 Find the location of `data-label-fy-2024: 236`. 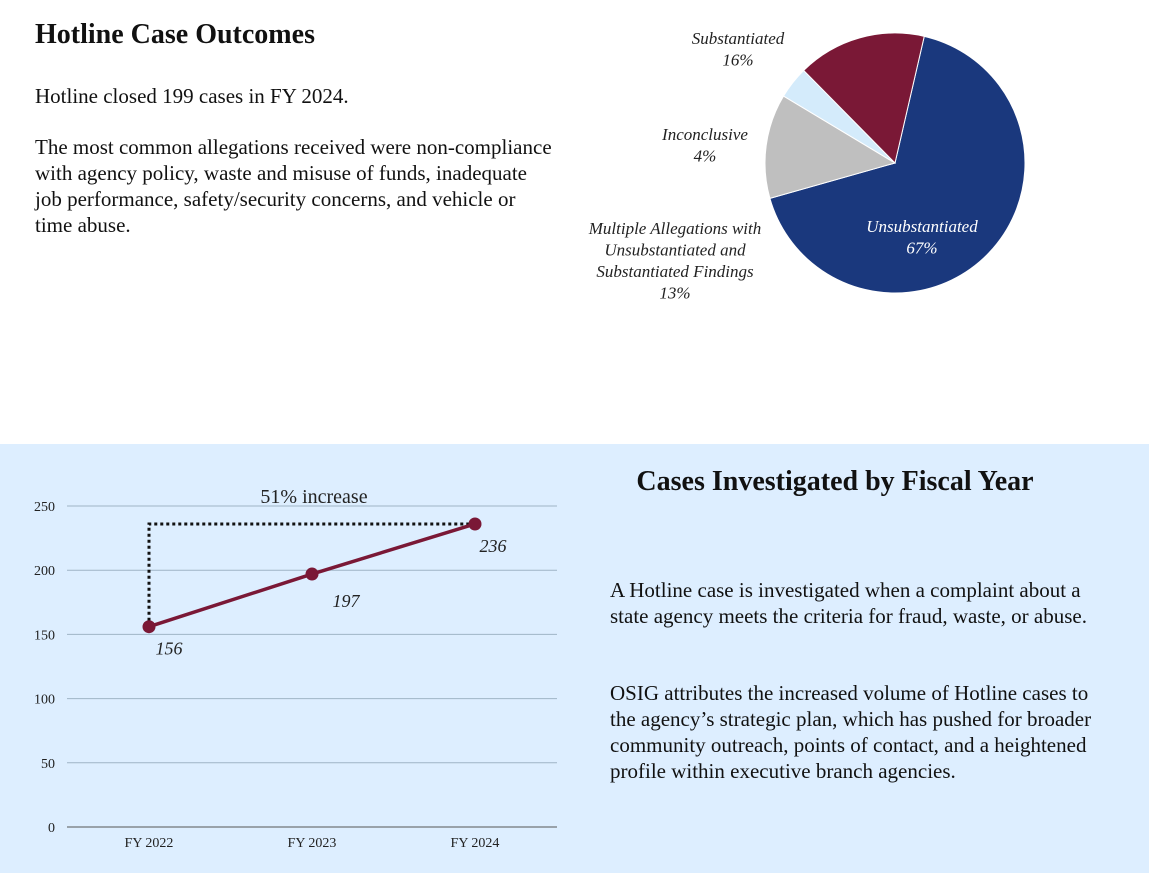

data-label-fy-2024: 236 is located at coordinates (493, 546).